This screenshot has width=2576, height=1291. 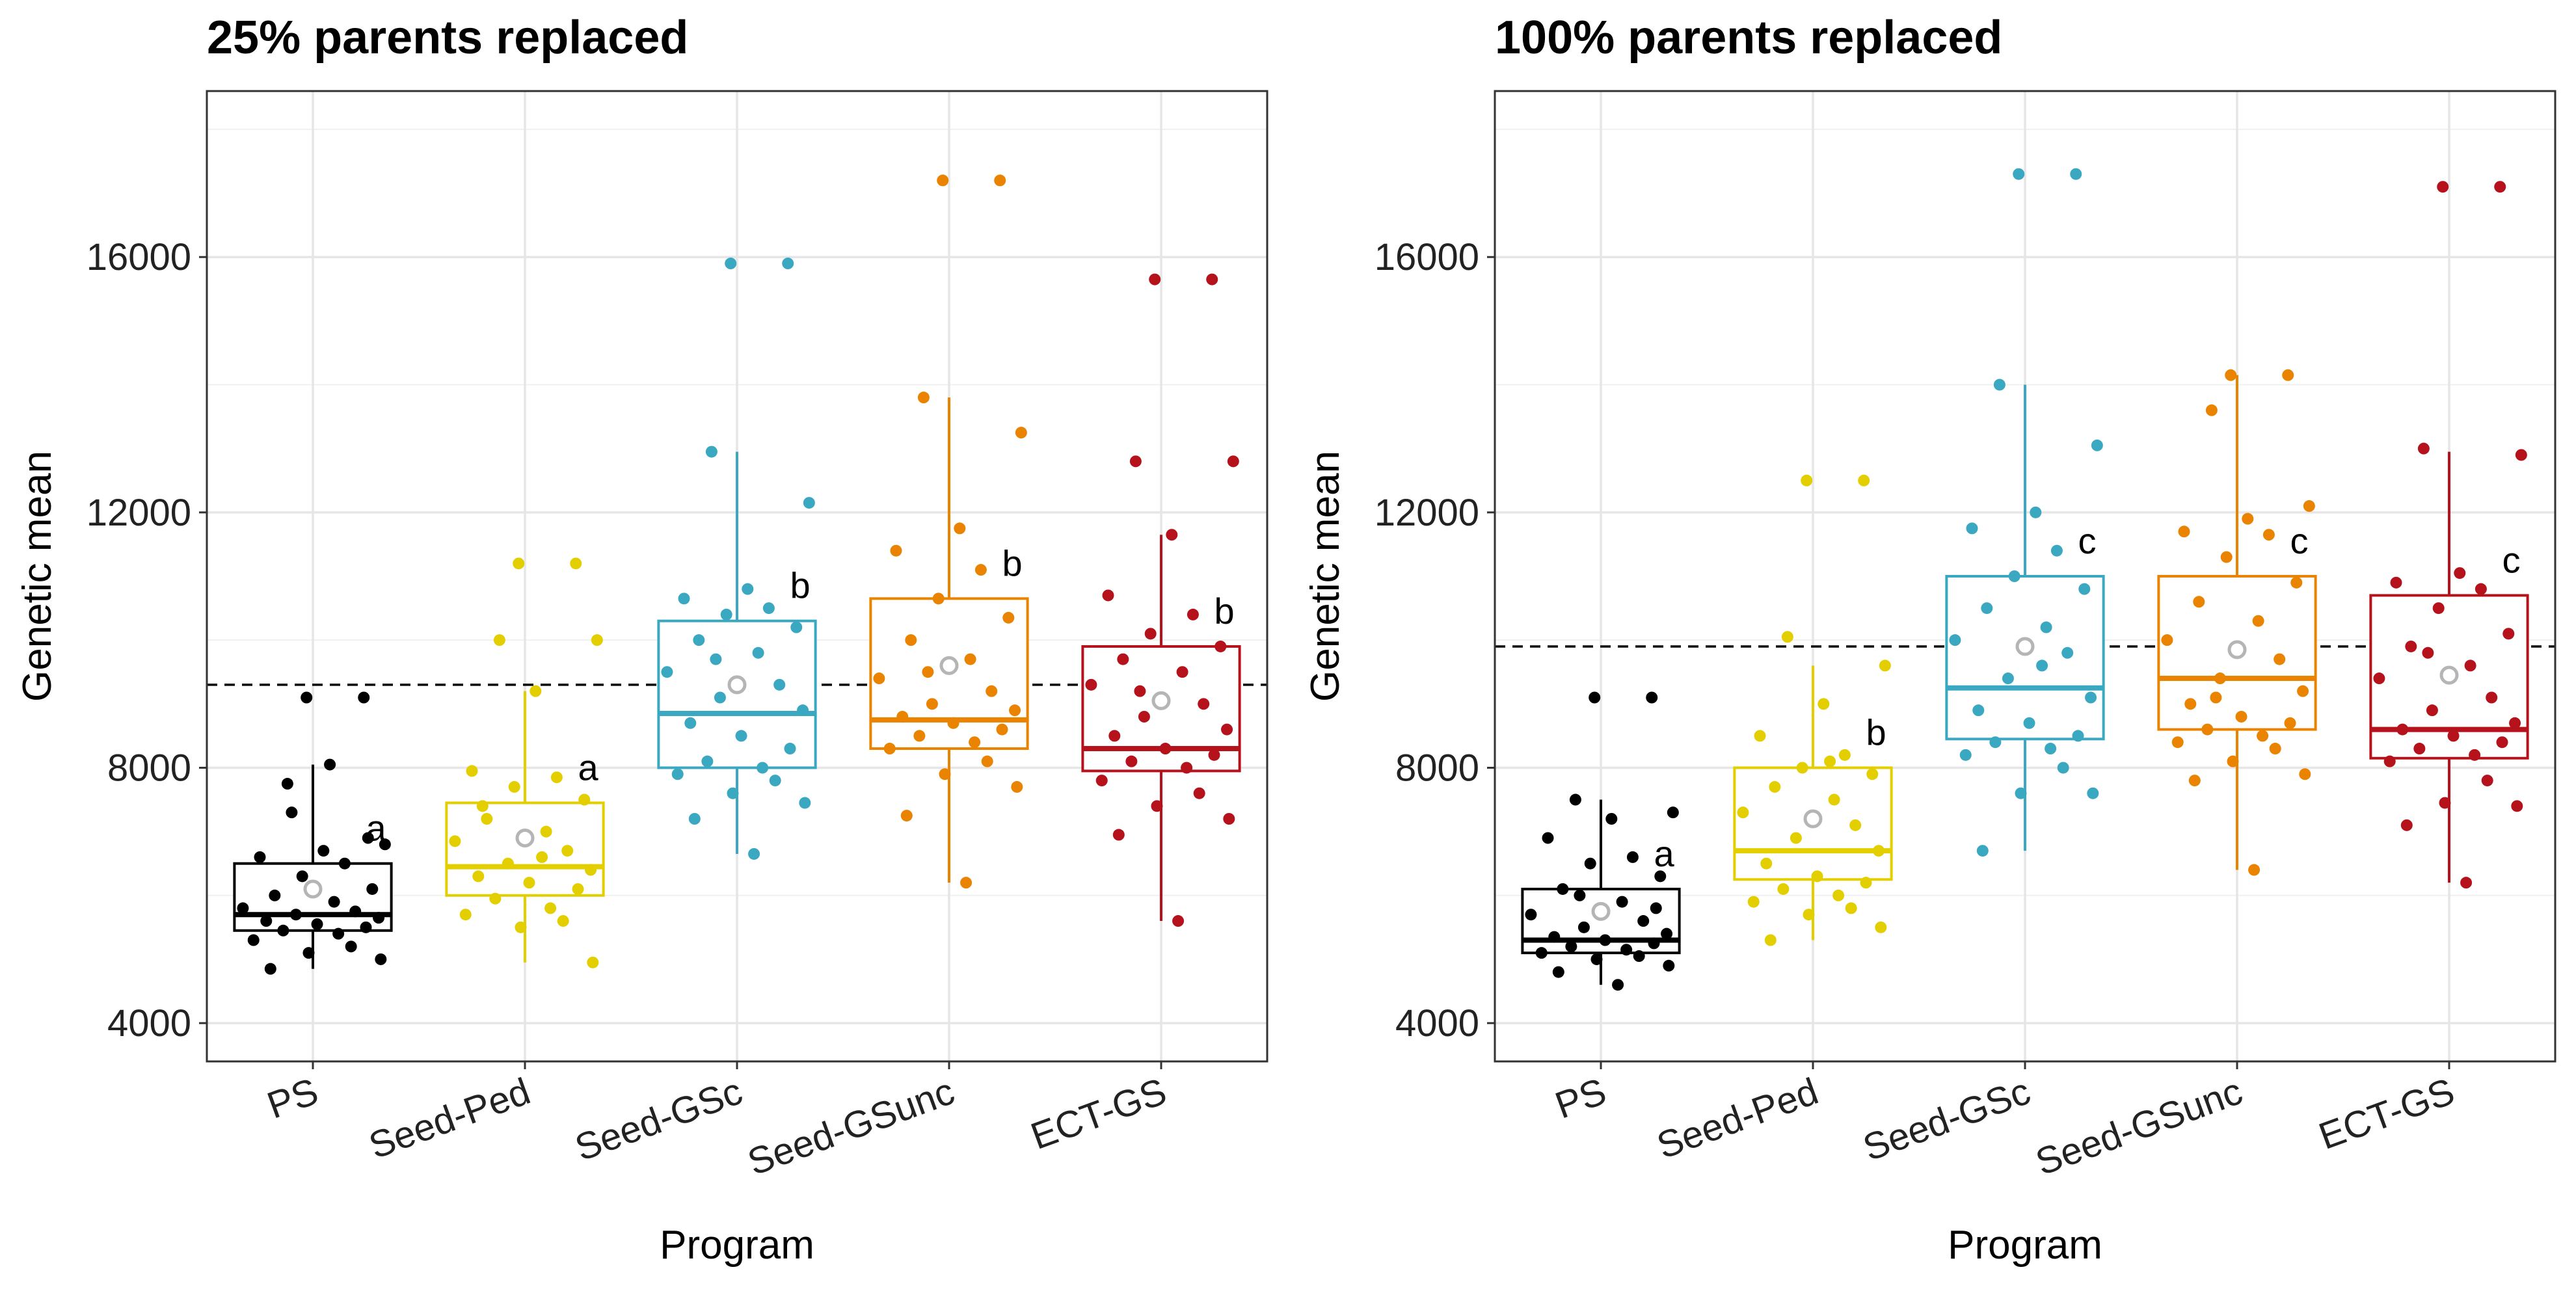 What do you see at coordinates (2026, 512) in the screenshot?
I see `points-seed-gsc` at bounding box center [2026, 512].